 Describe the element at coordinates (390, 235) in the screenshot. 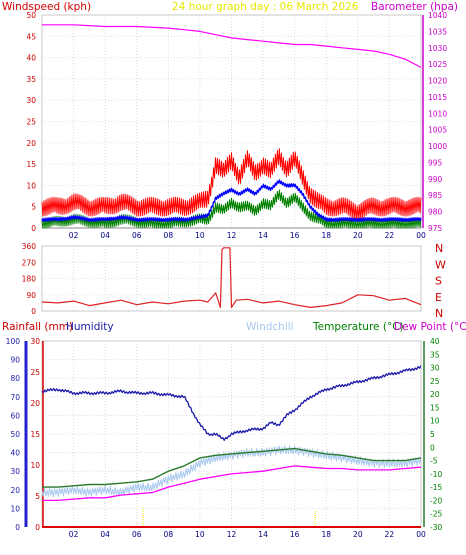

I see `wind-x-tick-label: 22` at that location.